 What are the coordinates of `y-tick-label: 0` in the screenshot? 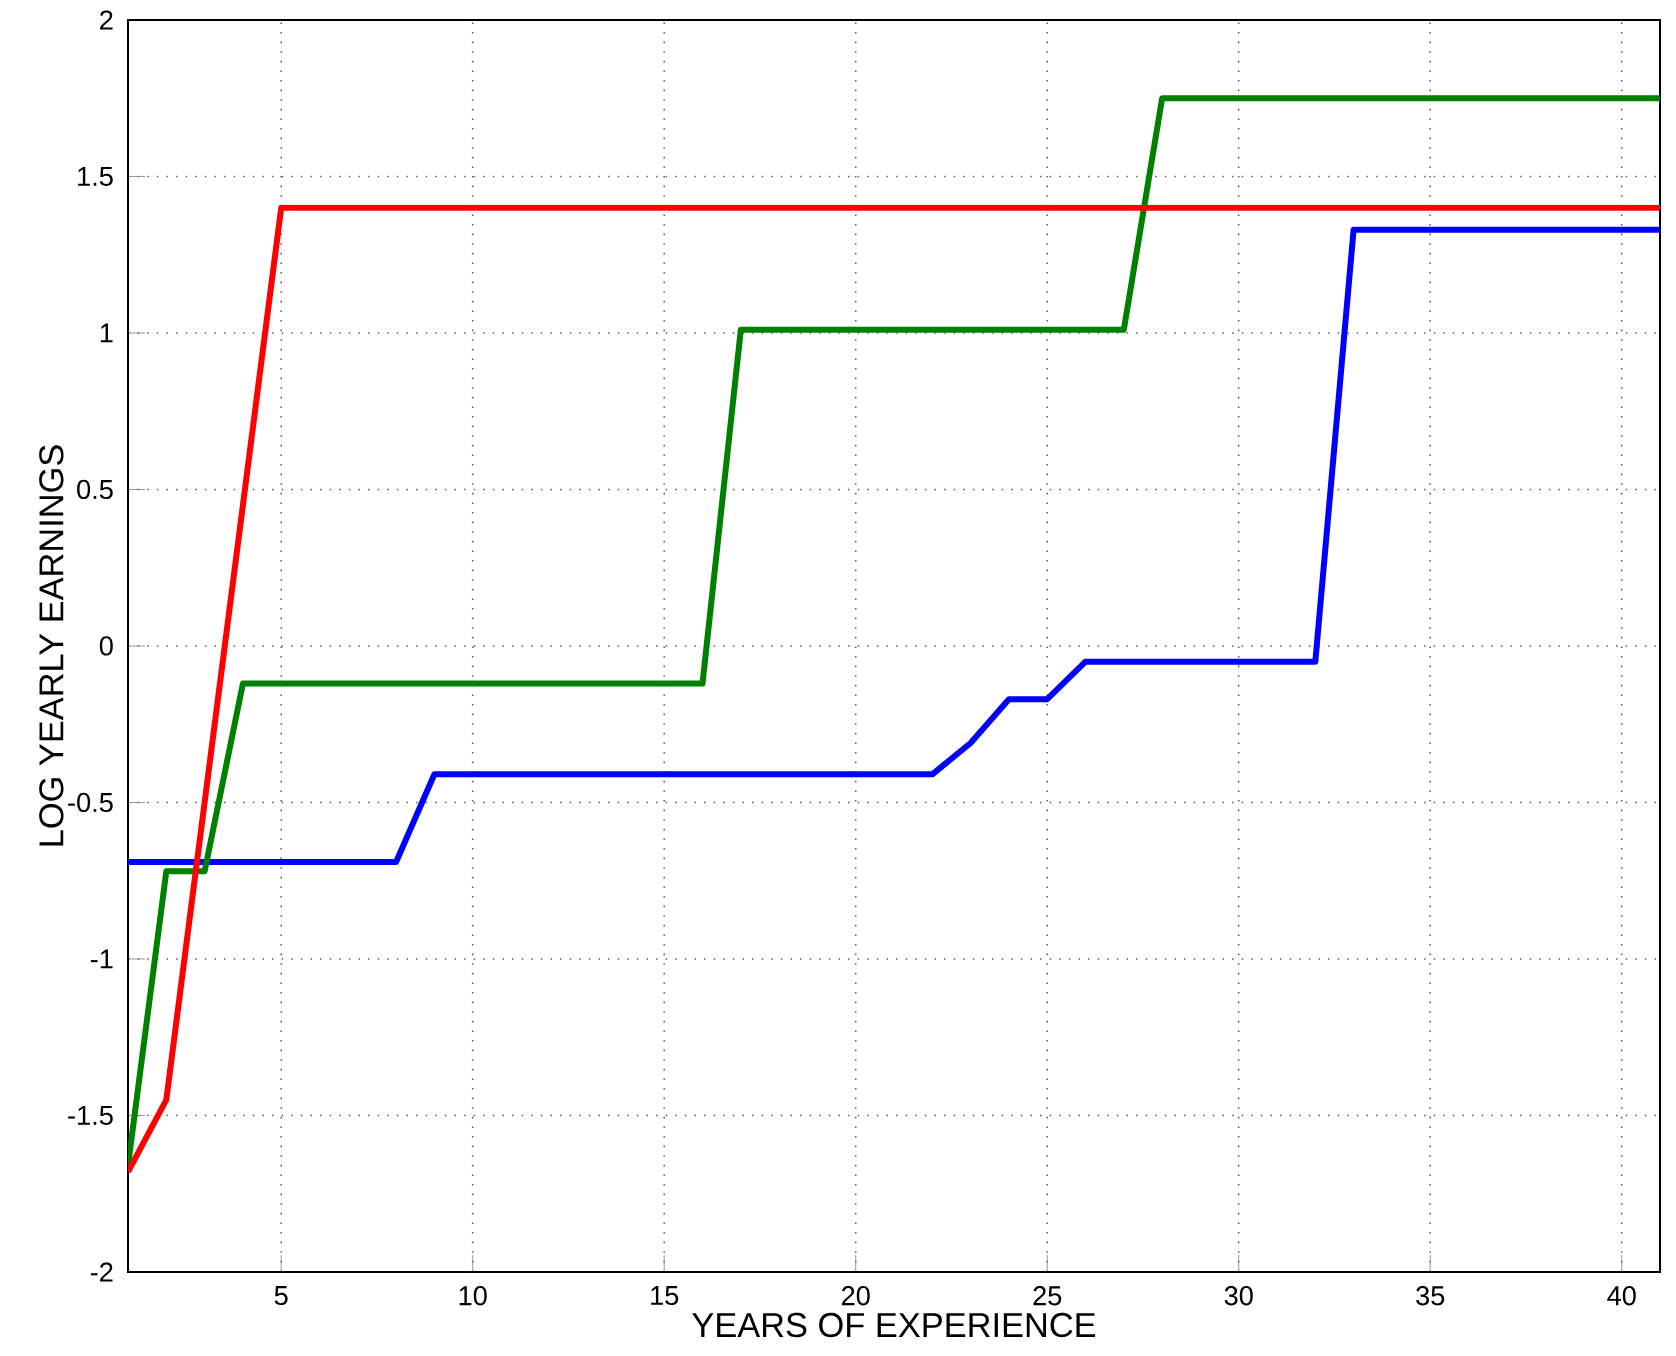 It's located at (106, 646).